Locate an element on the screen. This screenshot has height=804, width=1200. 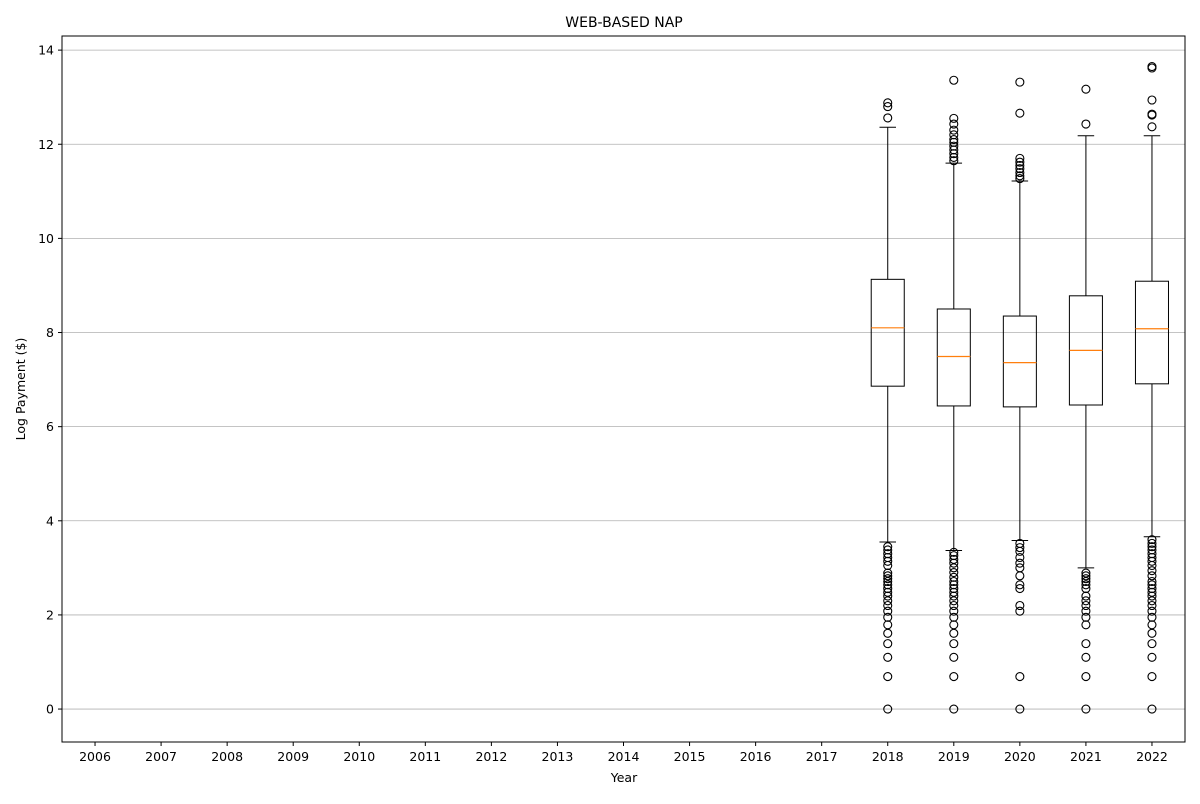
x-tick-label: 2012 is located at coordinates (491, 756).